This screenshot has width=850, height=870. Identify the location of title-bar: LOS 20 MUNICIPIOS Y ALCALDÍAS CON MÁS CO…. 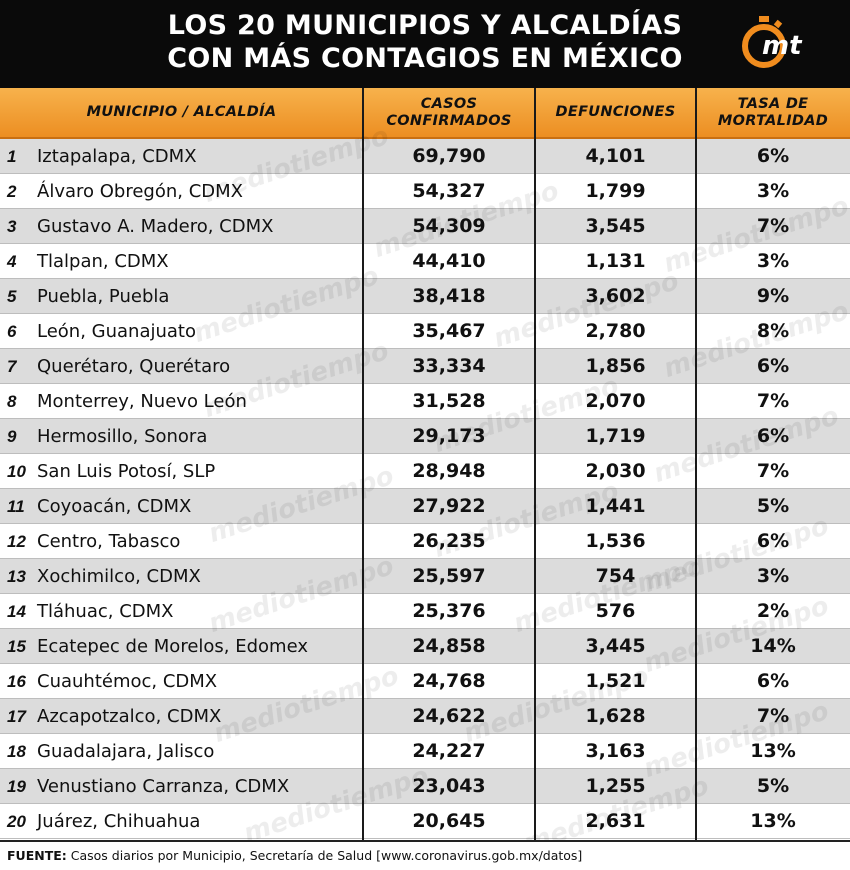
(425, 44).